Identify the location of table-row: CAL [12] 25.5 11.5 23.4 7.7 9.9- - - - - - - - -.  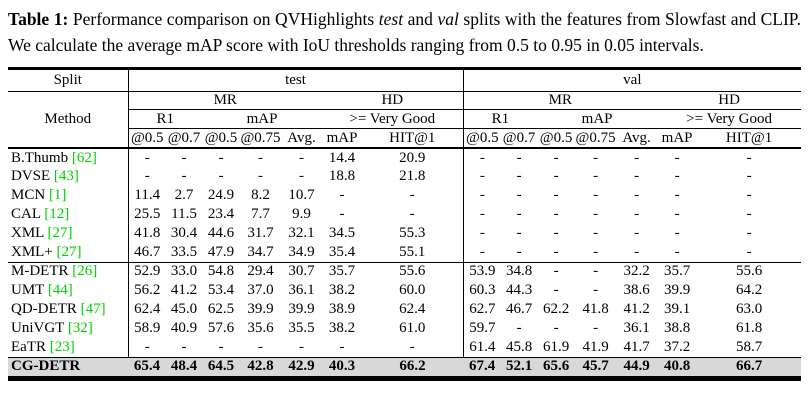
(404, 214).